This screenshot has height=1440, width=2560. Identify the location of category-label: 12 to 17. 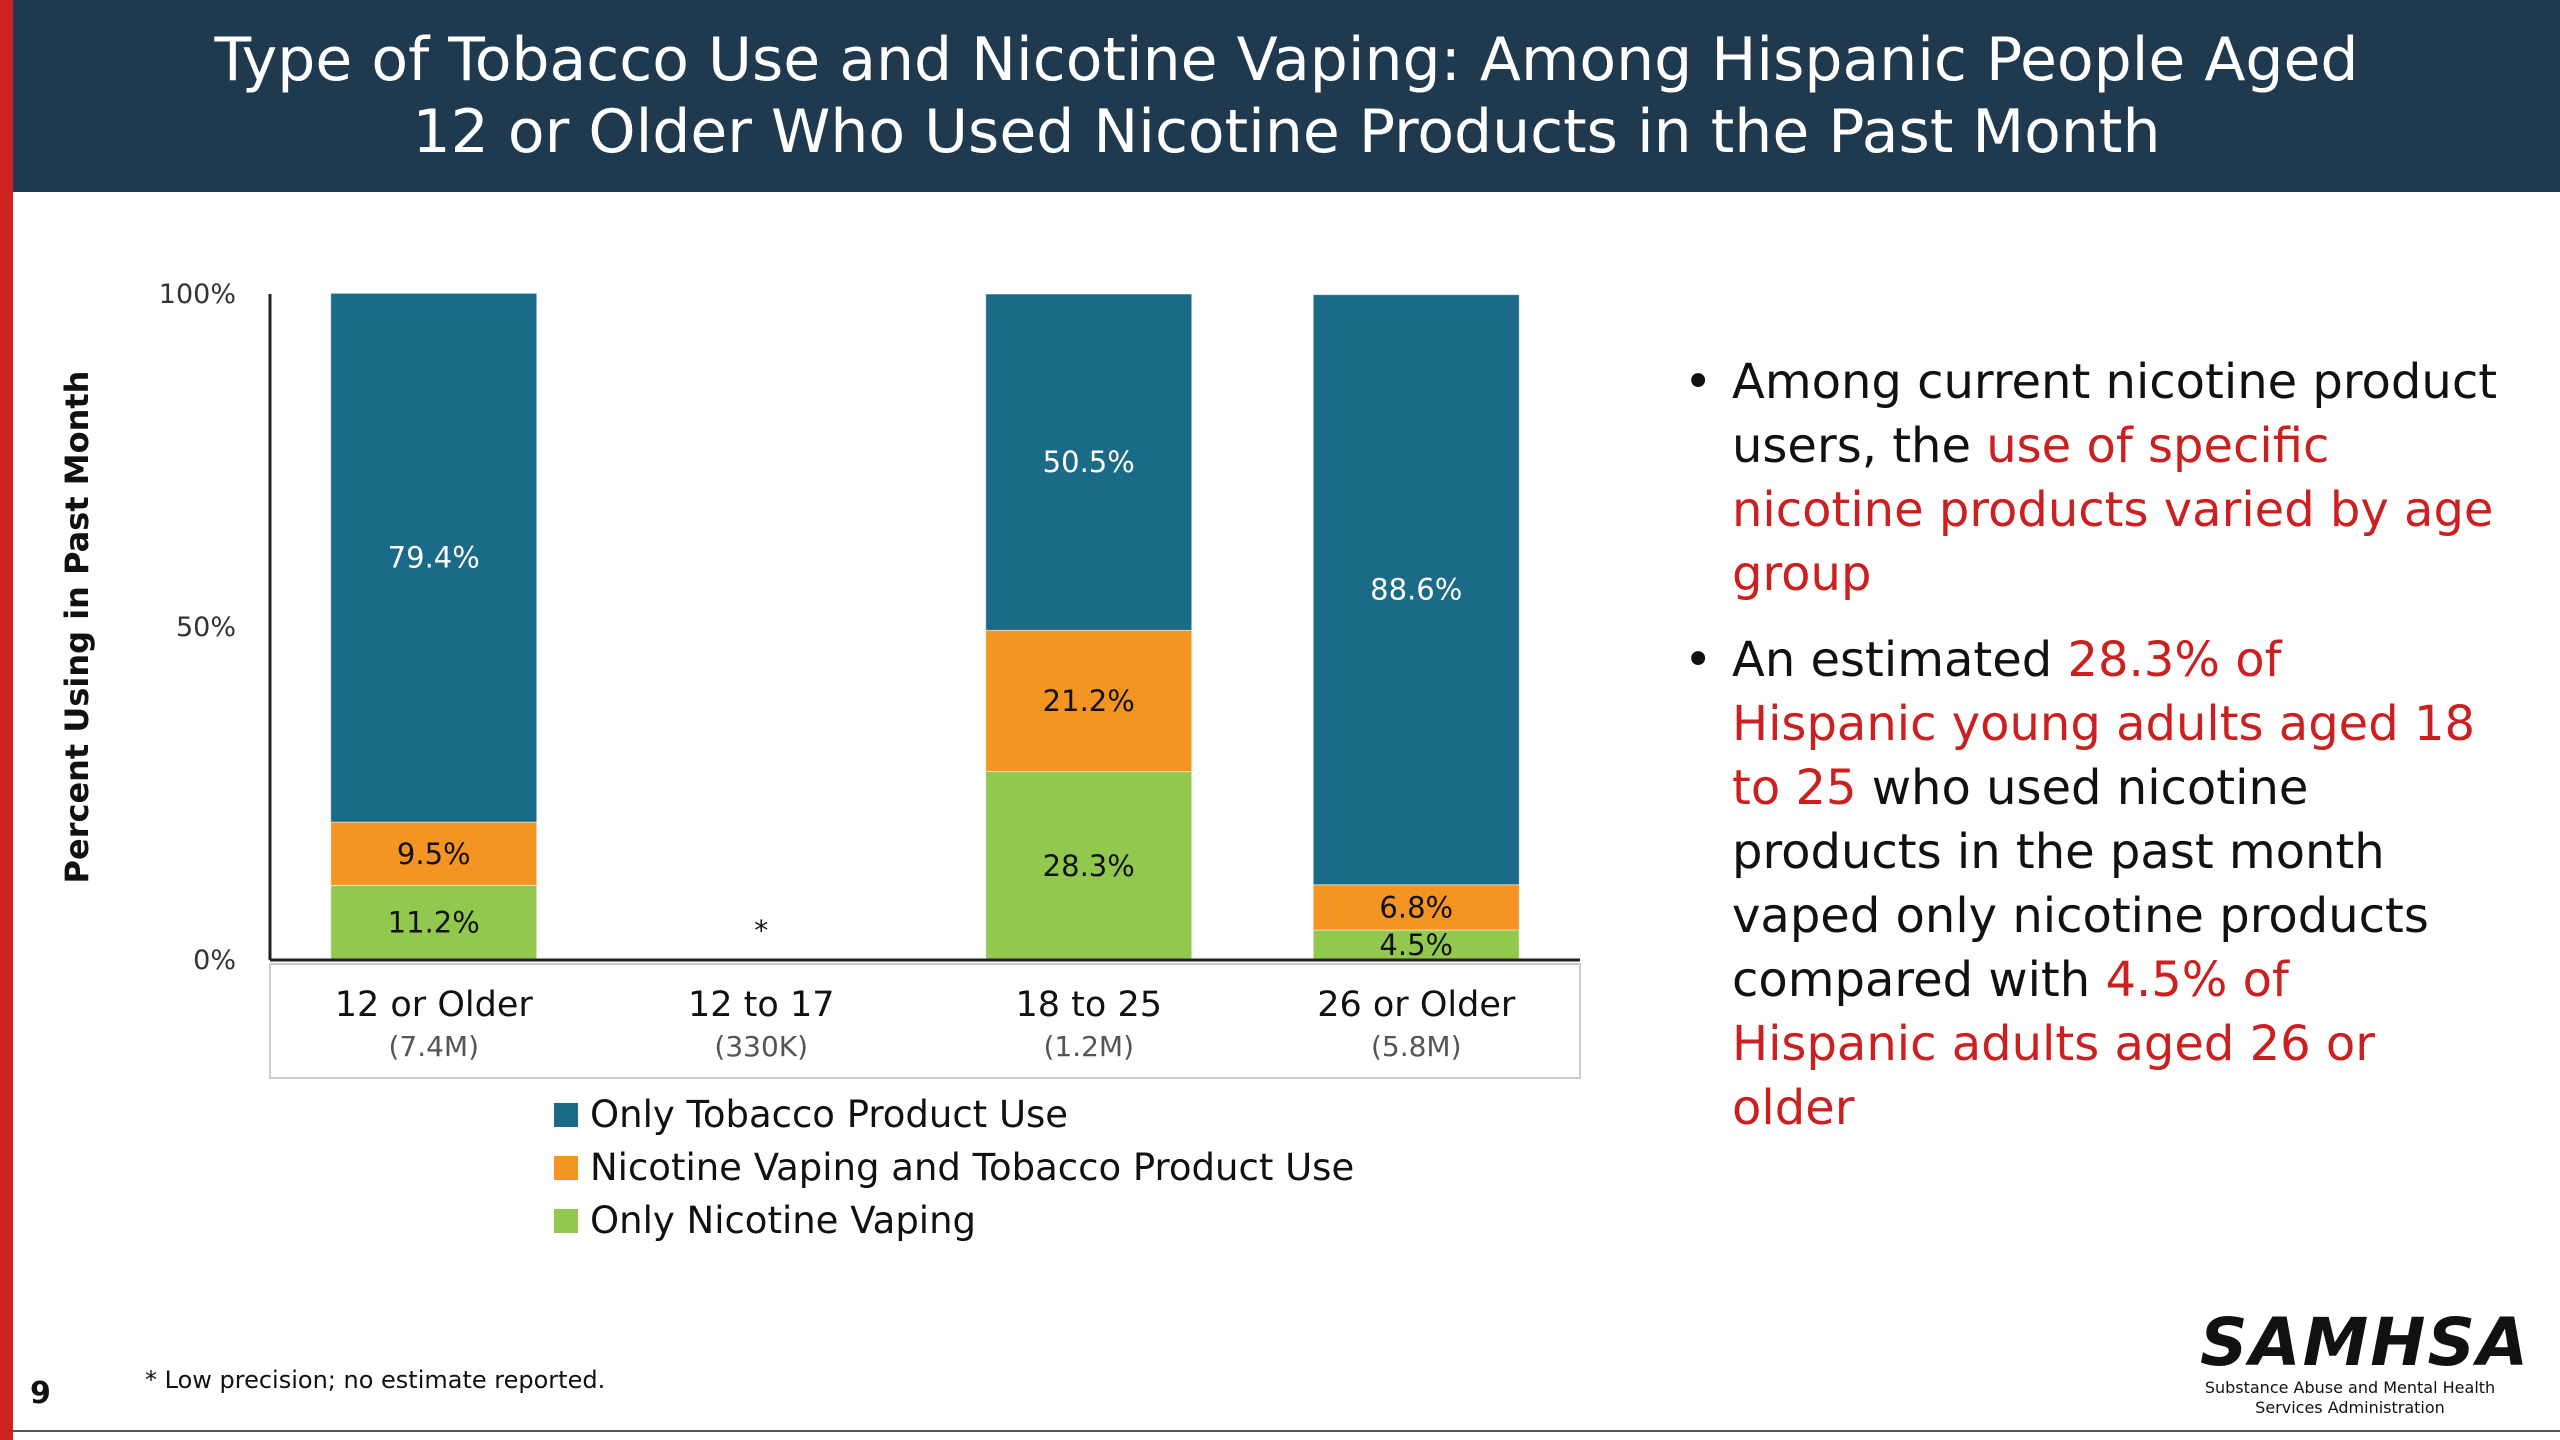
(761, 1005).